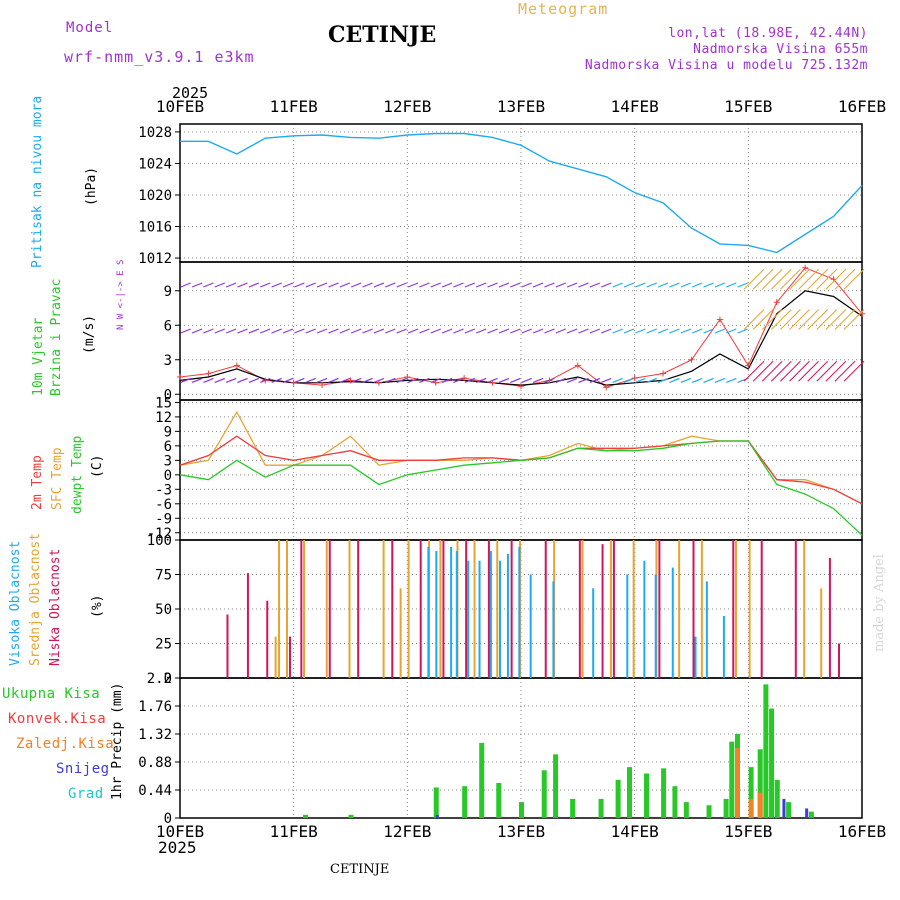 The image size is (900, 900). What do you see at coordinates (155, 791) in the screenshot?
I see `y-tick-label: 0.44` at bounding box center [155, 791].